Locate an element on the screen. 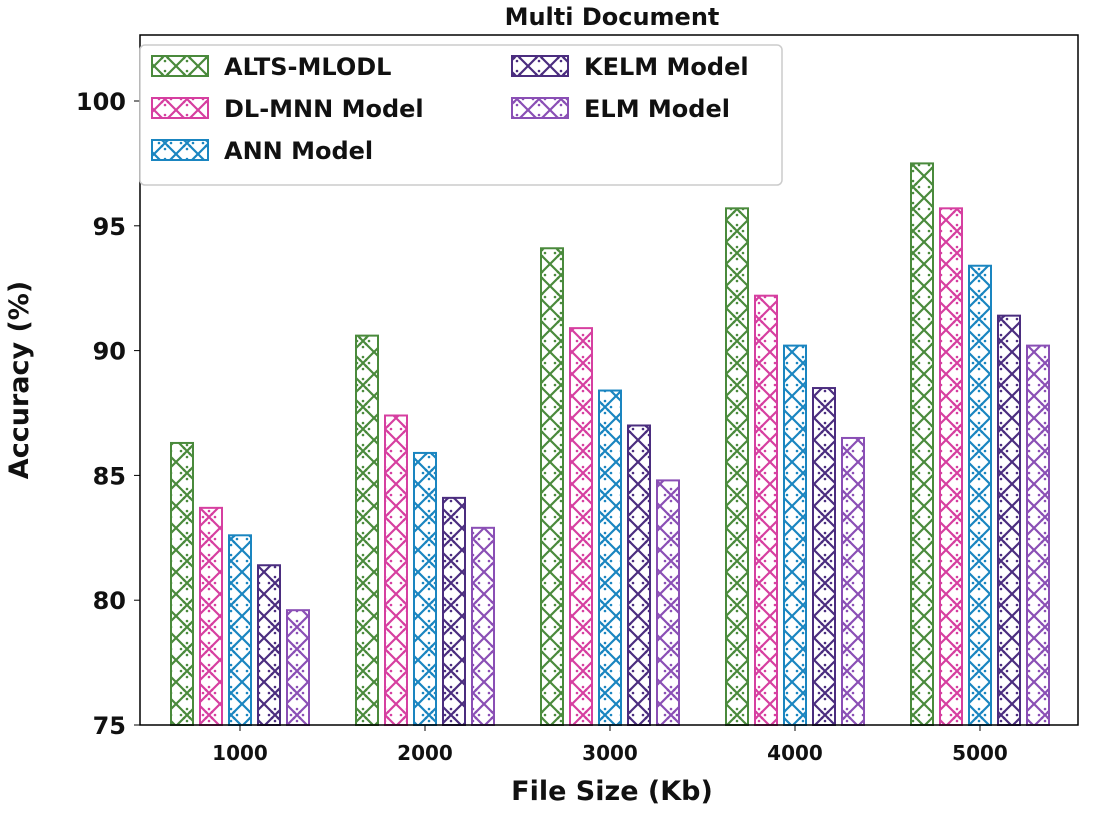 The height and width of the screenshot is (813, 1105). legend-label: ELM Model is located at coordinates (657, 109).